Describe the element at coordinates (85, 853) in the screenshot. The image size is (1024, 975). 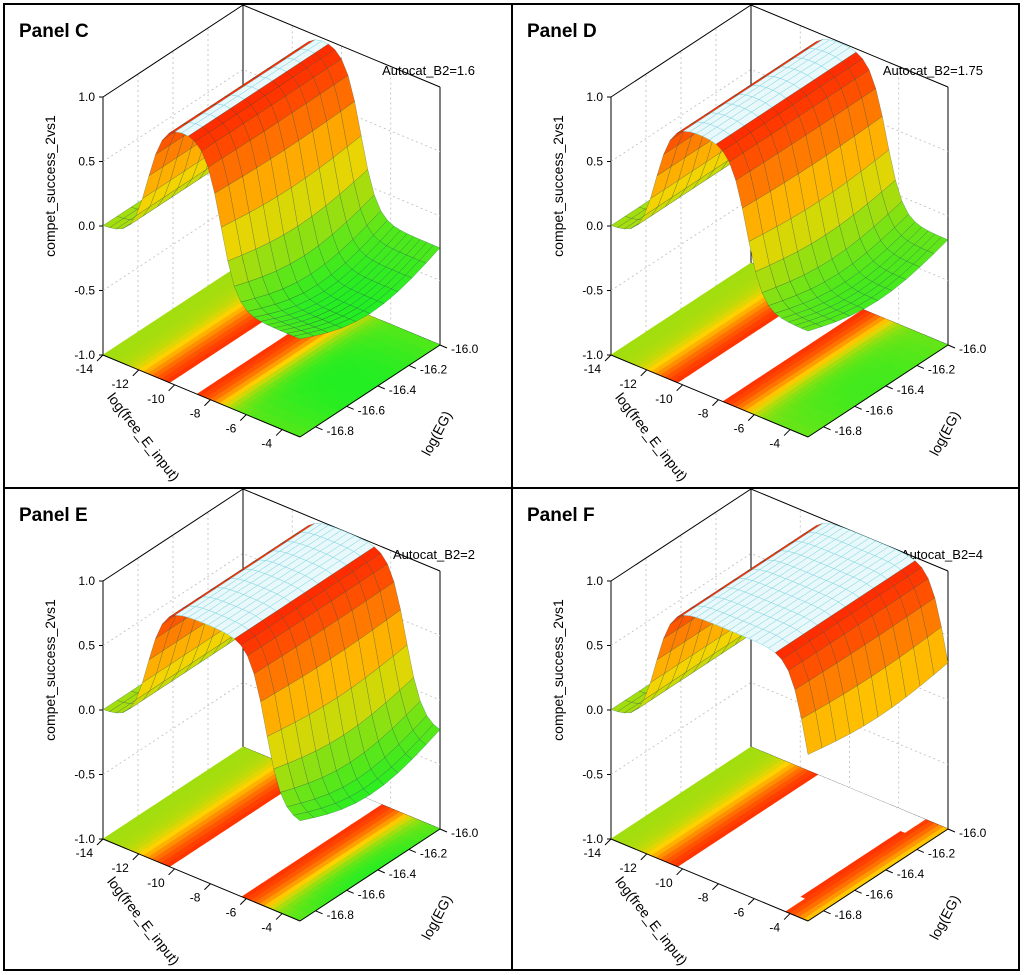
I see `x-tick-label: -14` at that location.